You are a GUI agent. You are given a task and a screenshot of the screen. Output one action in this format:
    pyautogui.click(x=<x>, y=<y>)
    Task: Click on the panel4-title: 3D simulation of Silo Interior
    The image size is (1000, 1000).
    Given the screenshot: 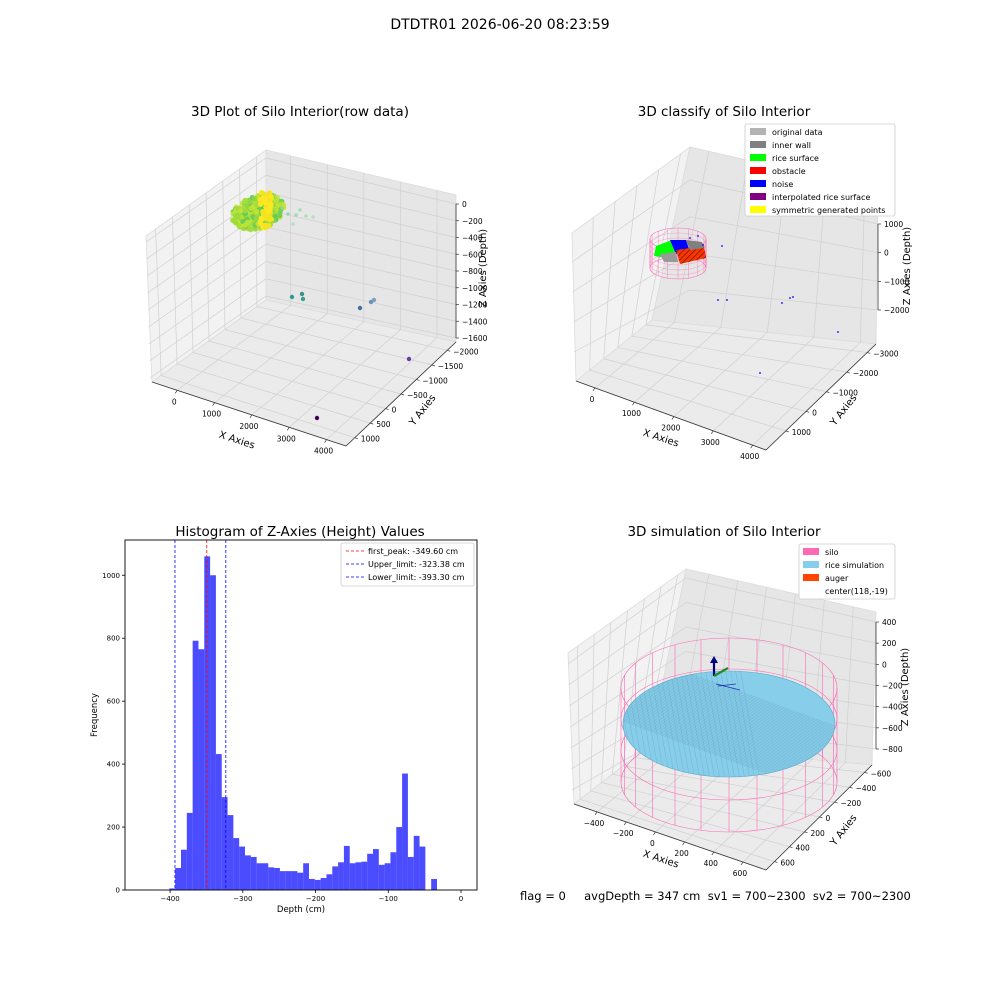 What is the action you would take?
    pyautogui.click(x=724, y=532)
    